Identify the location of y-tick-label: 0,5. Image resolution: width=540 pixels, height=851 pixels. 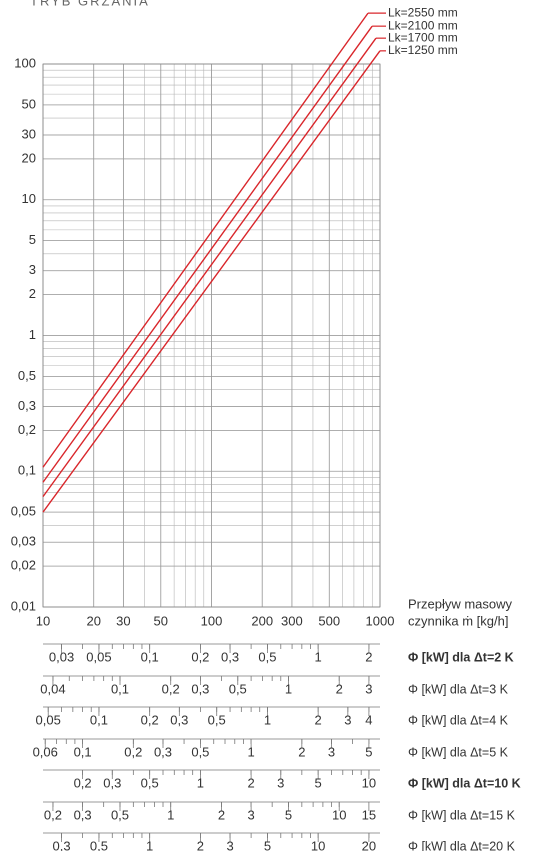
(27, 375).